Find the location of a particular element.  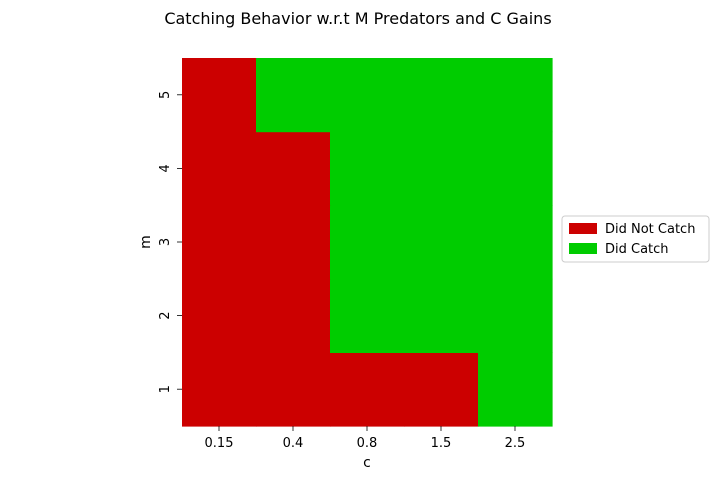

y-tick-label: 5 is located at coordinates (165, 95).